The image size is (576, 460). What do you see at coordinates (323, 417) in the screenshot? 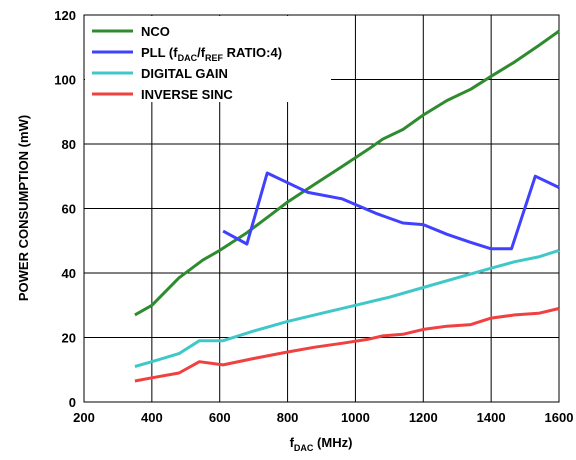
I see `x-axis-ticks: 200 400 600 800 1000 1200 1400 1600` at bounding box center [323, 417].